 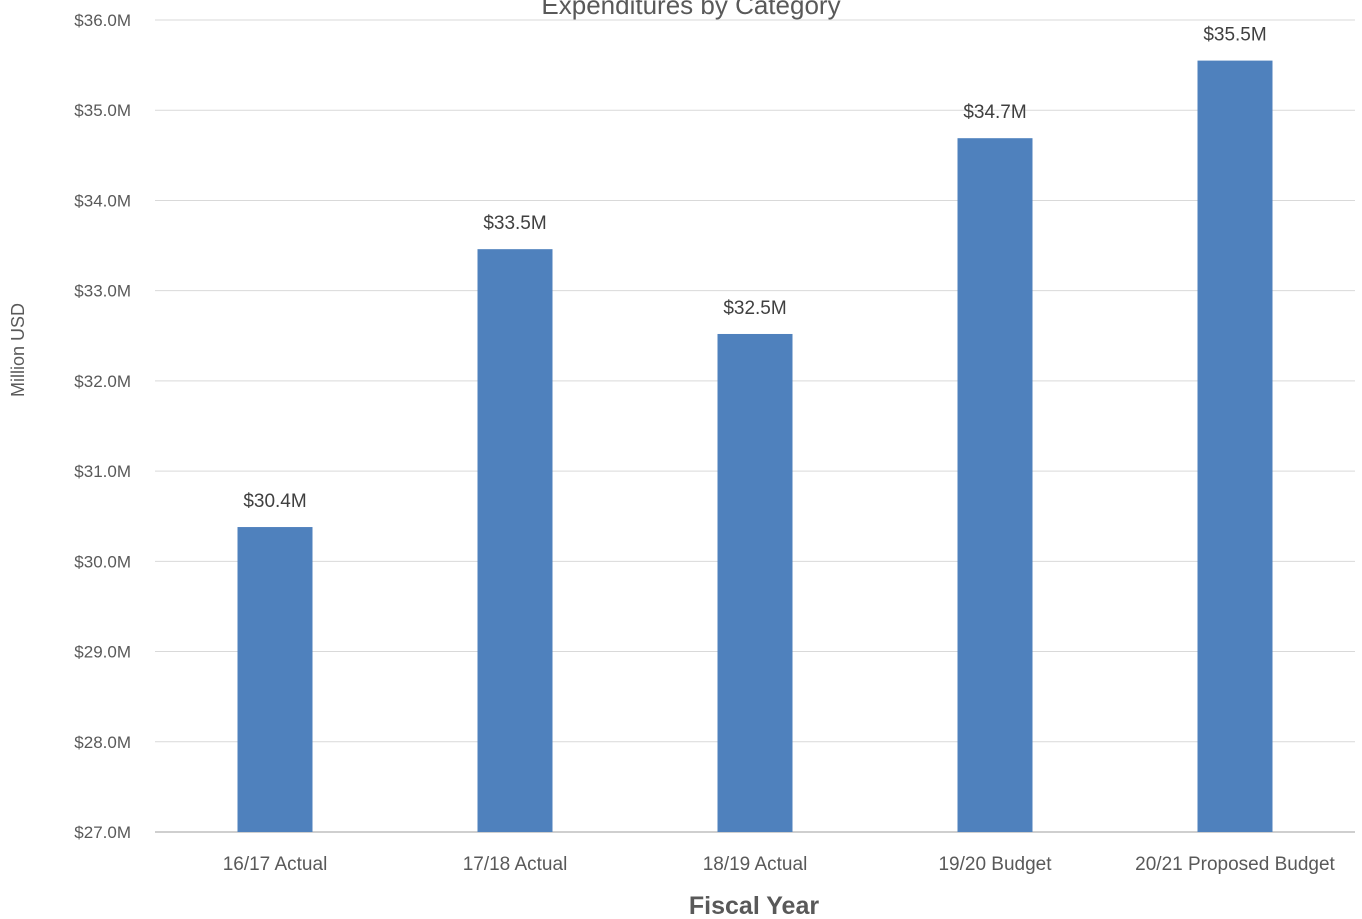 What do you see at coordinates (994, 112) in the screenshot?
I see `data-label: $34.7M` at bounding box center [994, 112].